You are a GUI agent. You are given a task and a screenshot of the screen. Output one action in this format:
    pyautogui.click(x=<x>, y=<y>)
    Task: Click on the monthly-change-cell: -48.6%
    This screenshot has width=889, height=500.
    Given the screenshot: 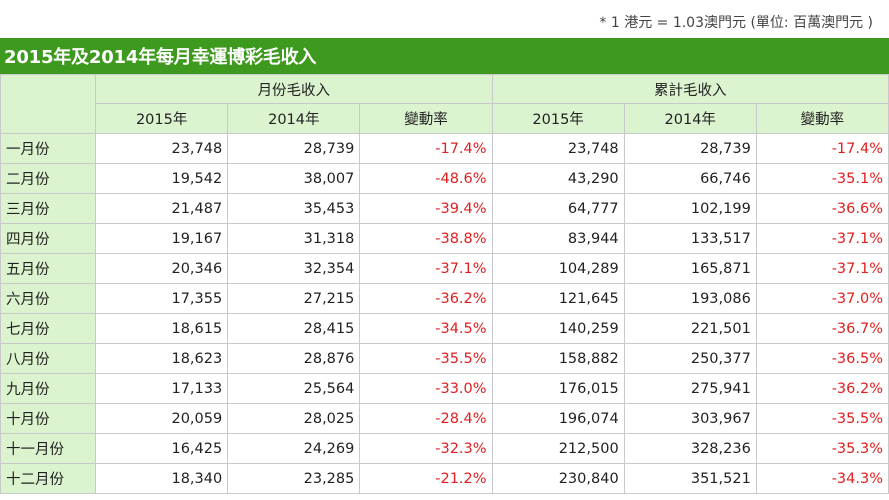 What is the action you would take?
    pyautogui.click(x=426, y=178)
    